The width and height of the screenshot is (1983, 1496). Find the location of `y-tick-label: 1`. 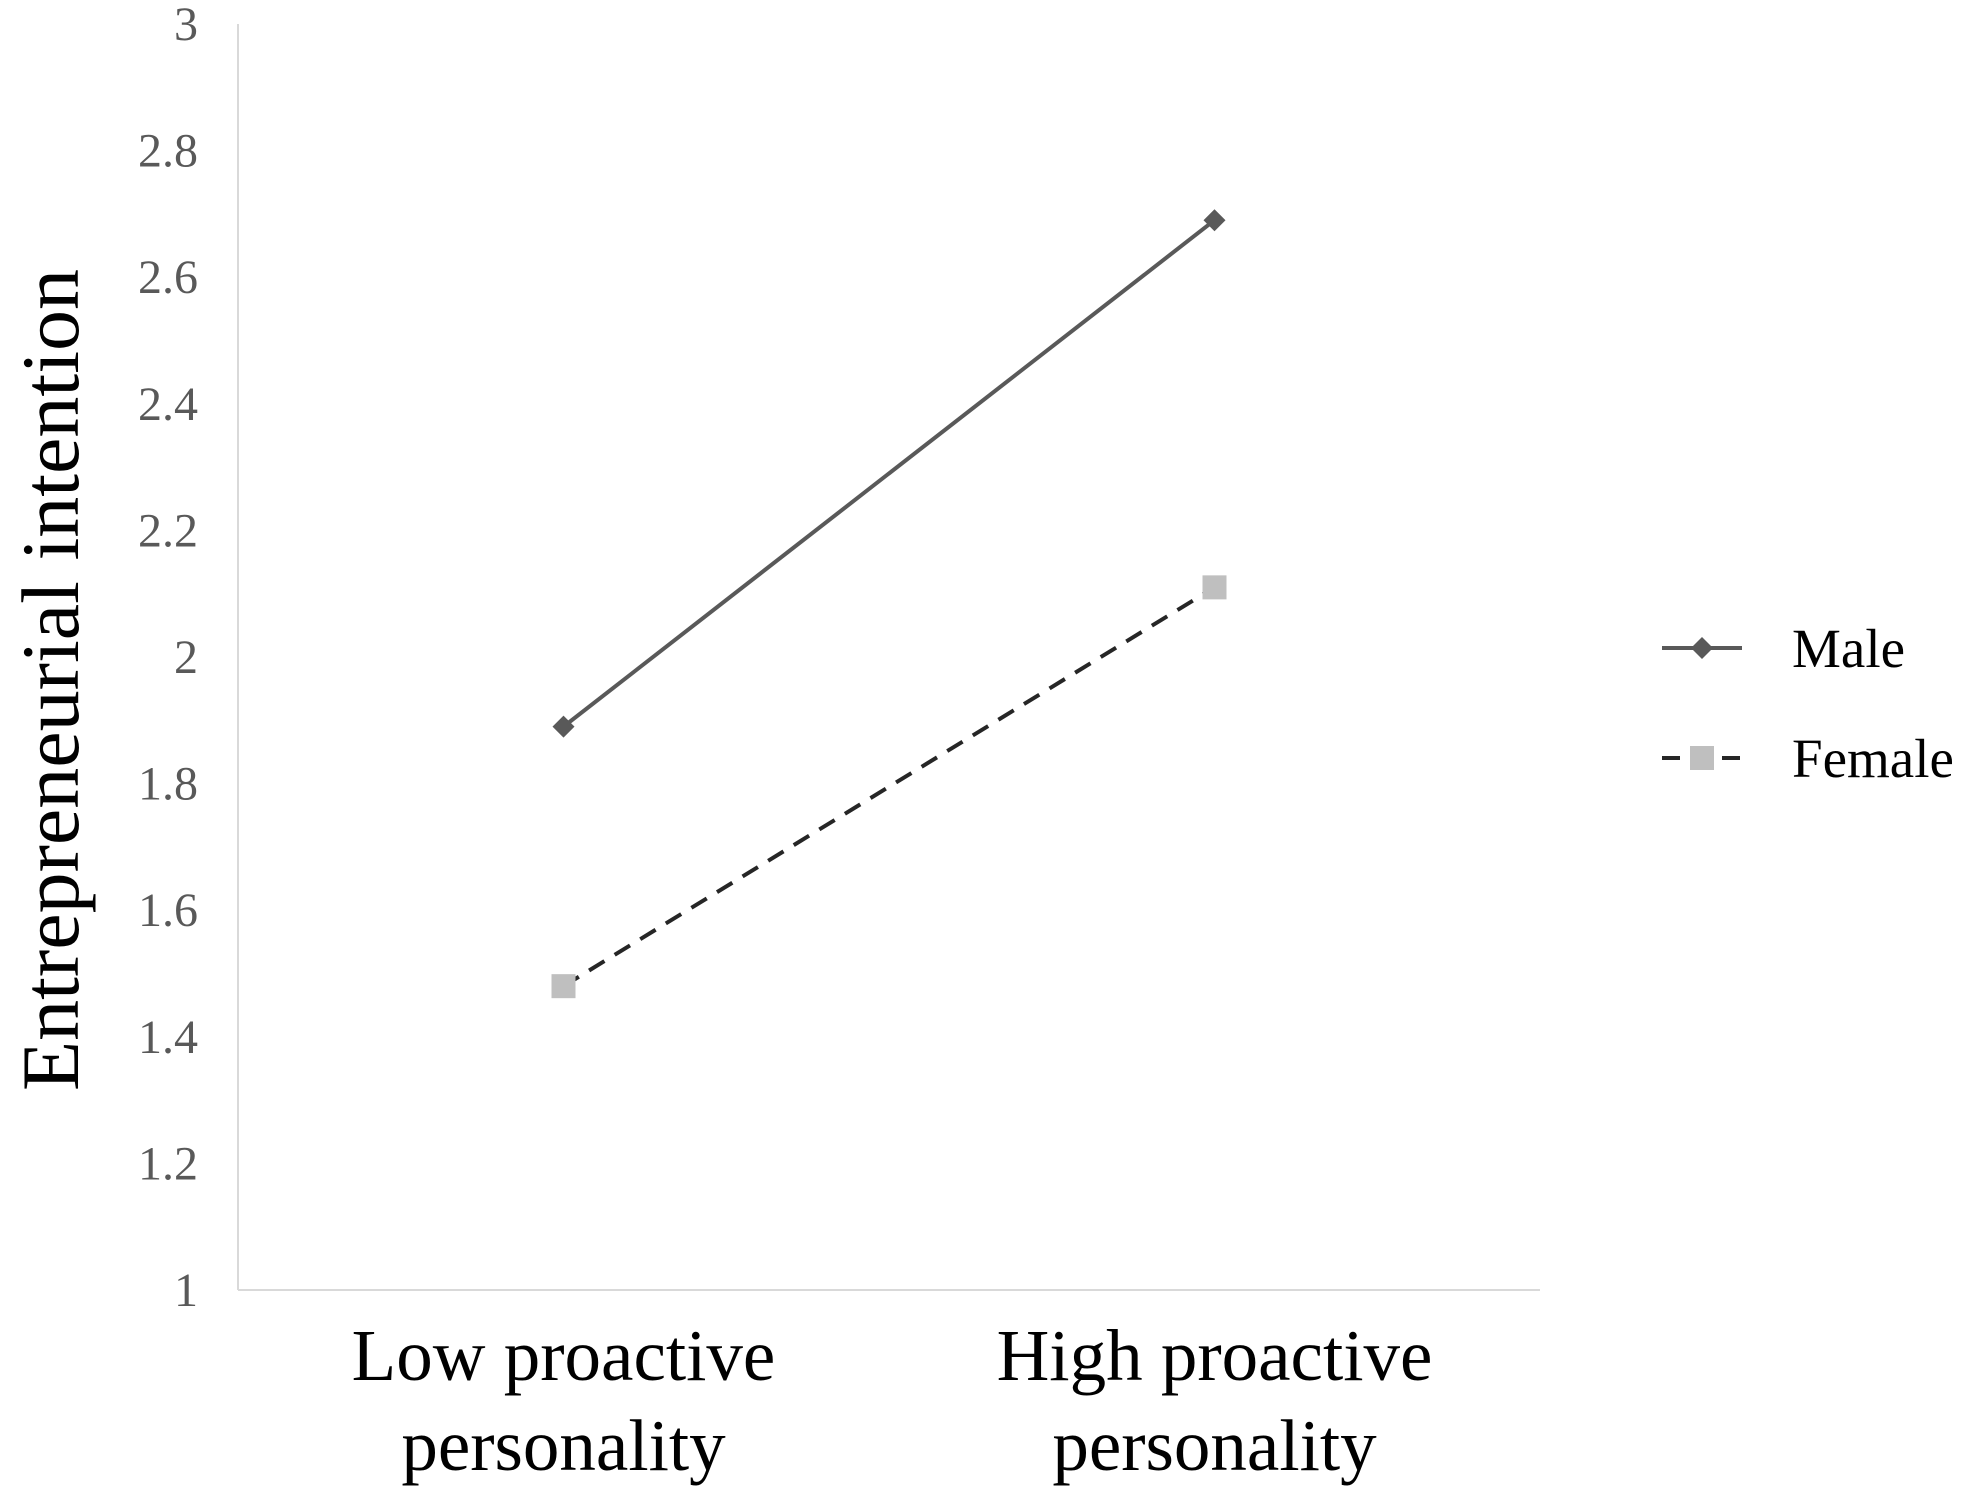

y-tick-label: 1 is located at coordinates (186, 1290).